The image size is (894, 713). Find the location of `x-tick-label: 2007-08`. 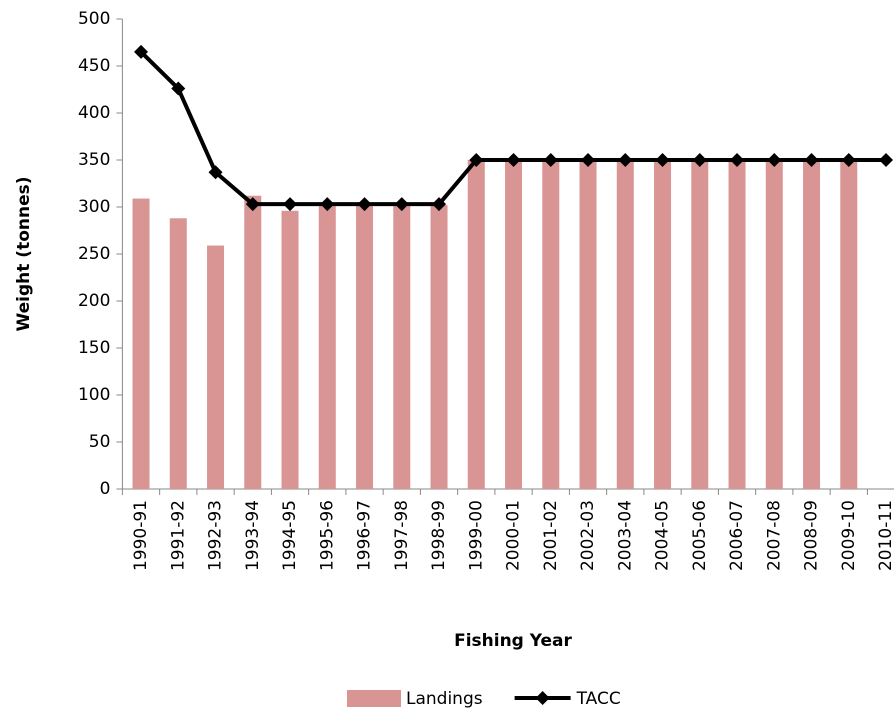

x-tick-label: 2007-08 is located at coordinates (774, 535).